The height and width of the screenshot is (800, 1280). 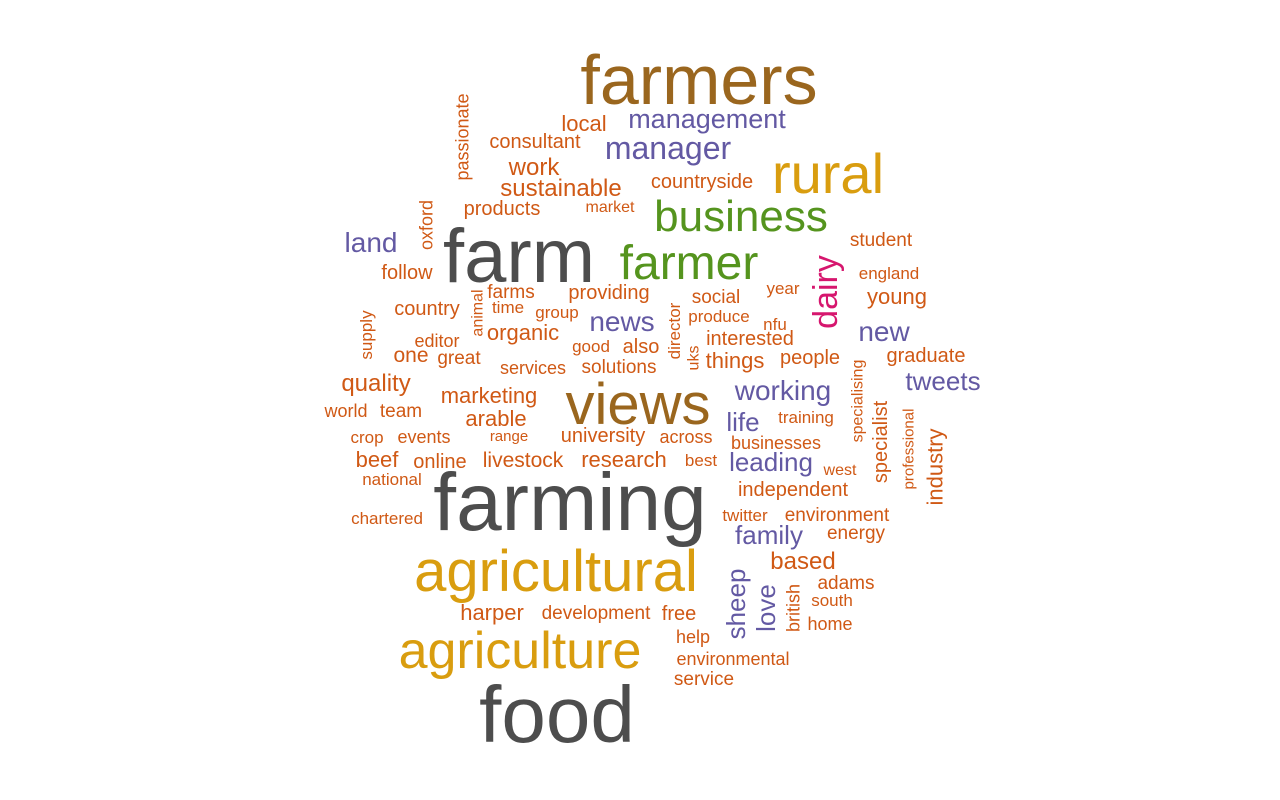 I want to click on word-environmental: environmental, so click(x=732, y=659).